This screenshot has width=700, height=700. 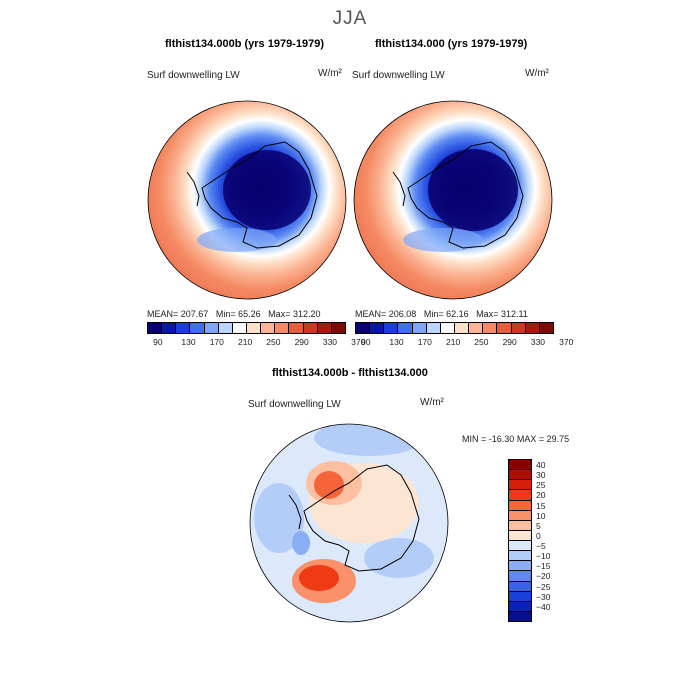 What do you see at coordinates (541, 515) in the screenshot?
I see `diff-colorbar-tick-label: 10` at bounding box center [541, 515].